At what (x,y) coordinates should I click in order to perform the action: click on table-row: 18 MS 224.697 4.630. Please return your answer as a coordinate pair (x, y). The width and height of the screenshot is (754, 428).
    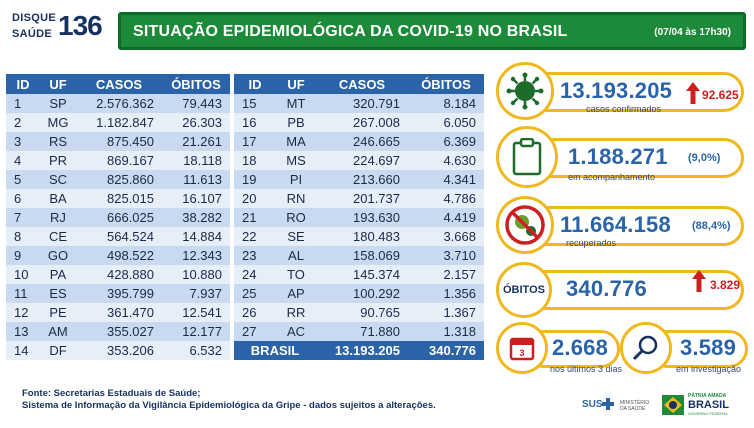
    Looking at the image, I should click on (359, 160).